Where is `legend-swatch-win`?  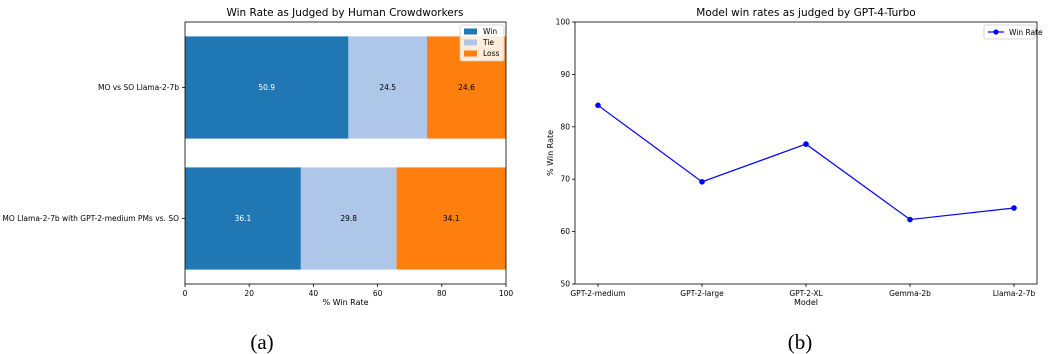 legend-swatch-win is located at coordinates (470, 31).